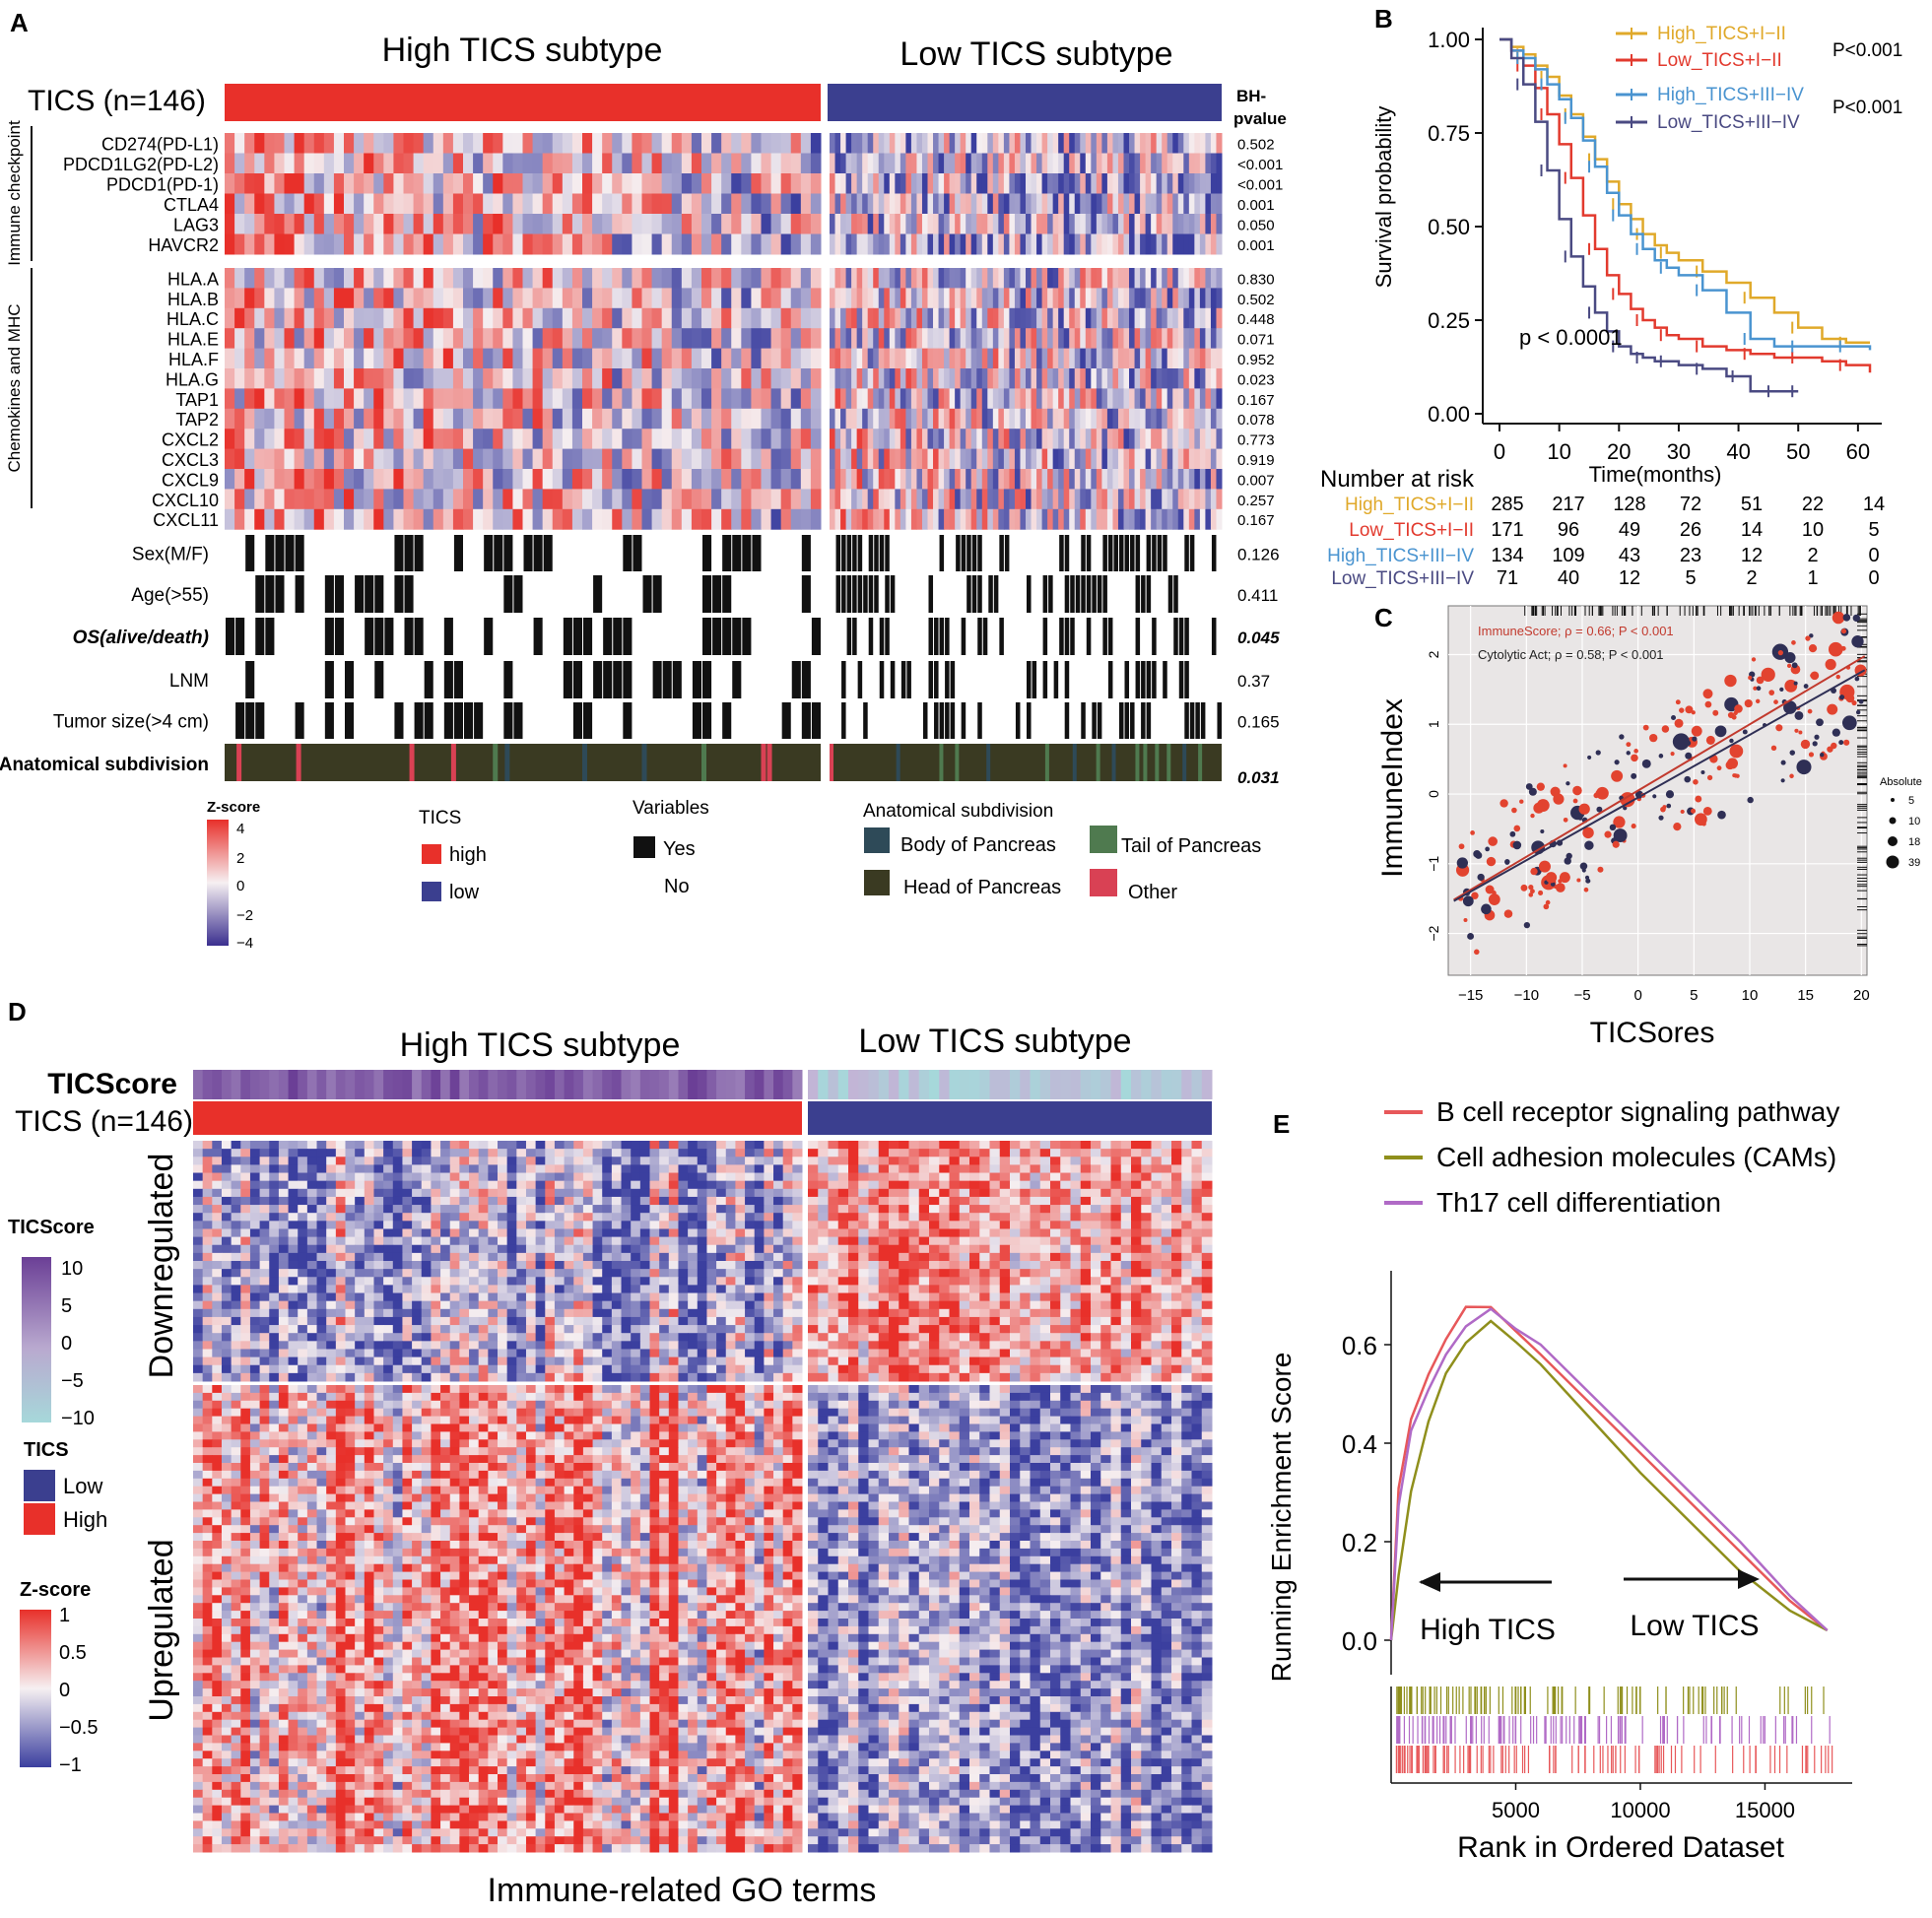  What do you see at coordinates (1137, 762) in the screenshot?
I see `anat-cell` at bounding box center [1137, 762].